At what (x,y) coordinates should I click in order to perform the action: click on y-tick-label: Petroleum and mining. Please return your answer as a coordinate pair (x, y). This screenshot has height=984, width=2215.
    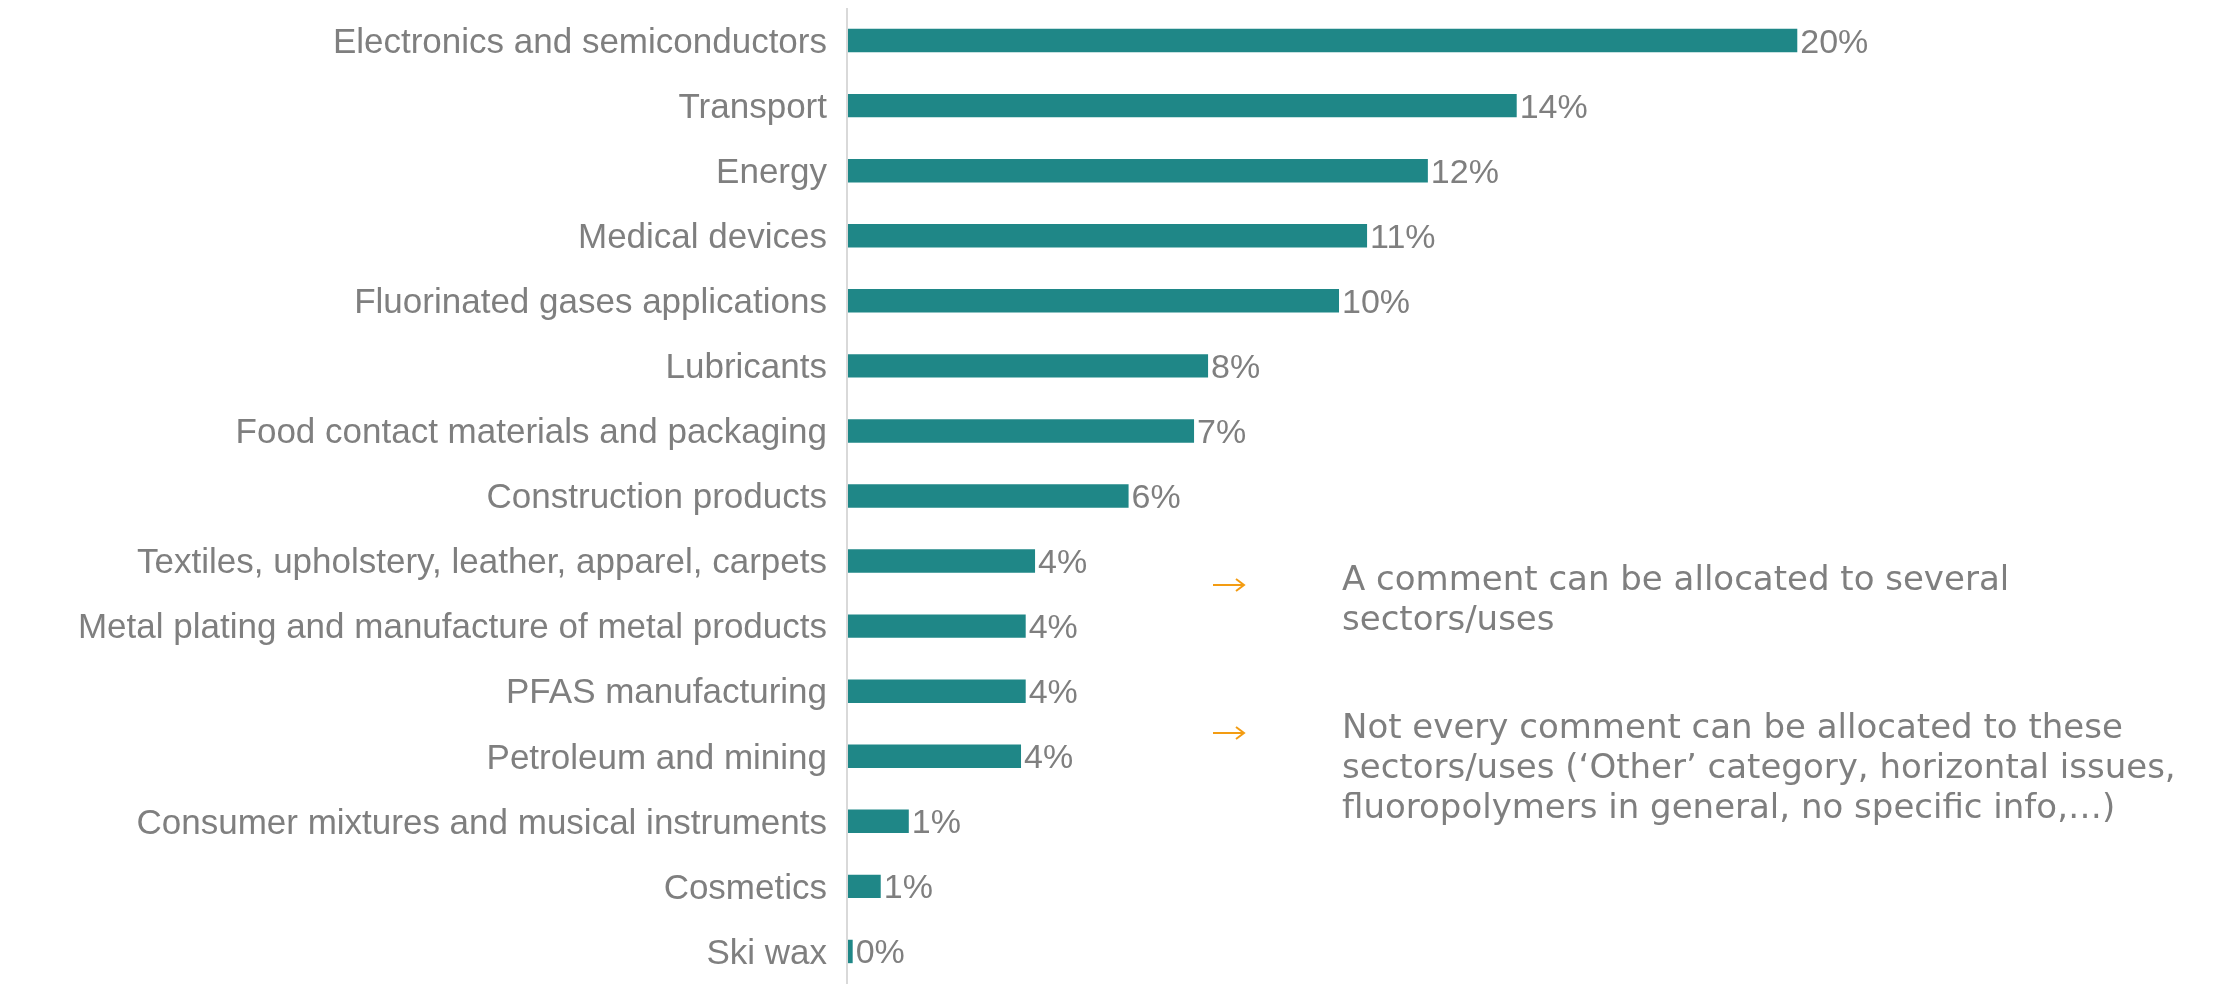
    Looking at the image, I should click on (656, 756).